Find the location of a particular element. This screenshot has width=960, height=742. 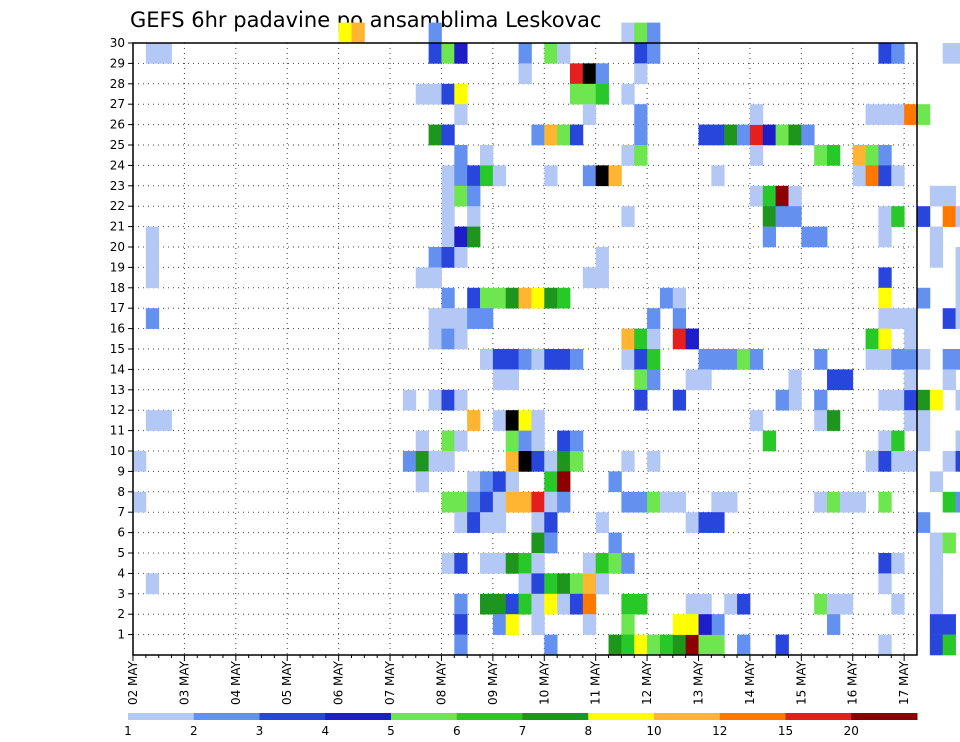

x-tick-label: 03 MAY is located at coordinates (184, 682).